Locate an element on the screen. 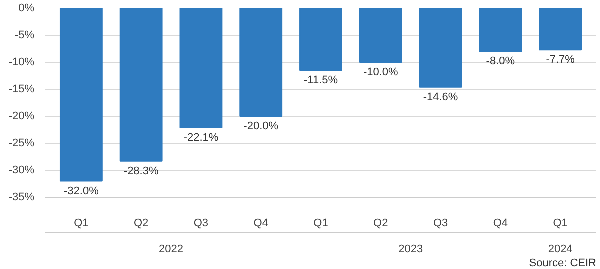 This screenshot has height=269, width=600. y-tick-label: -20% is located at coordinates (21, 116).